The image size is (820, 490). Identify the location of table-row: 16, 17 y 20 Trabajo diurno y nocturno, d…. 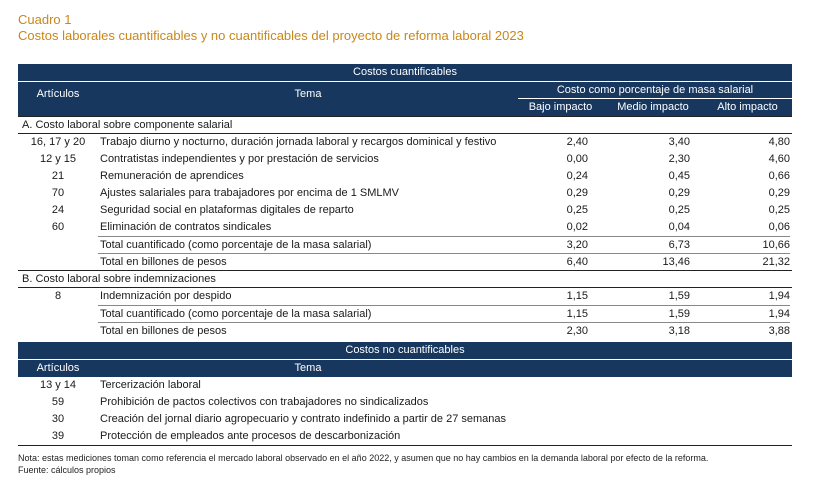
(405, 142).